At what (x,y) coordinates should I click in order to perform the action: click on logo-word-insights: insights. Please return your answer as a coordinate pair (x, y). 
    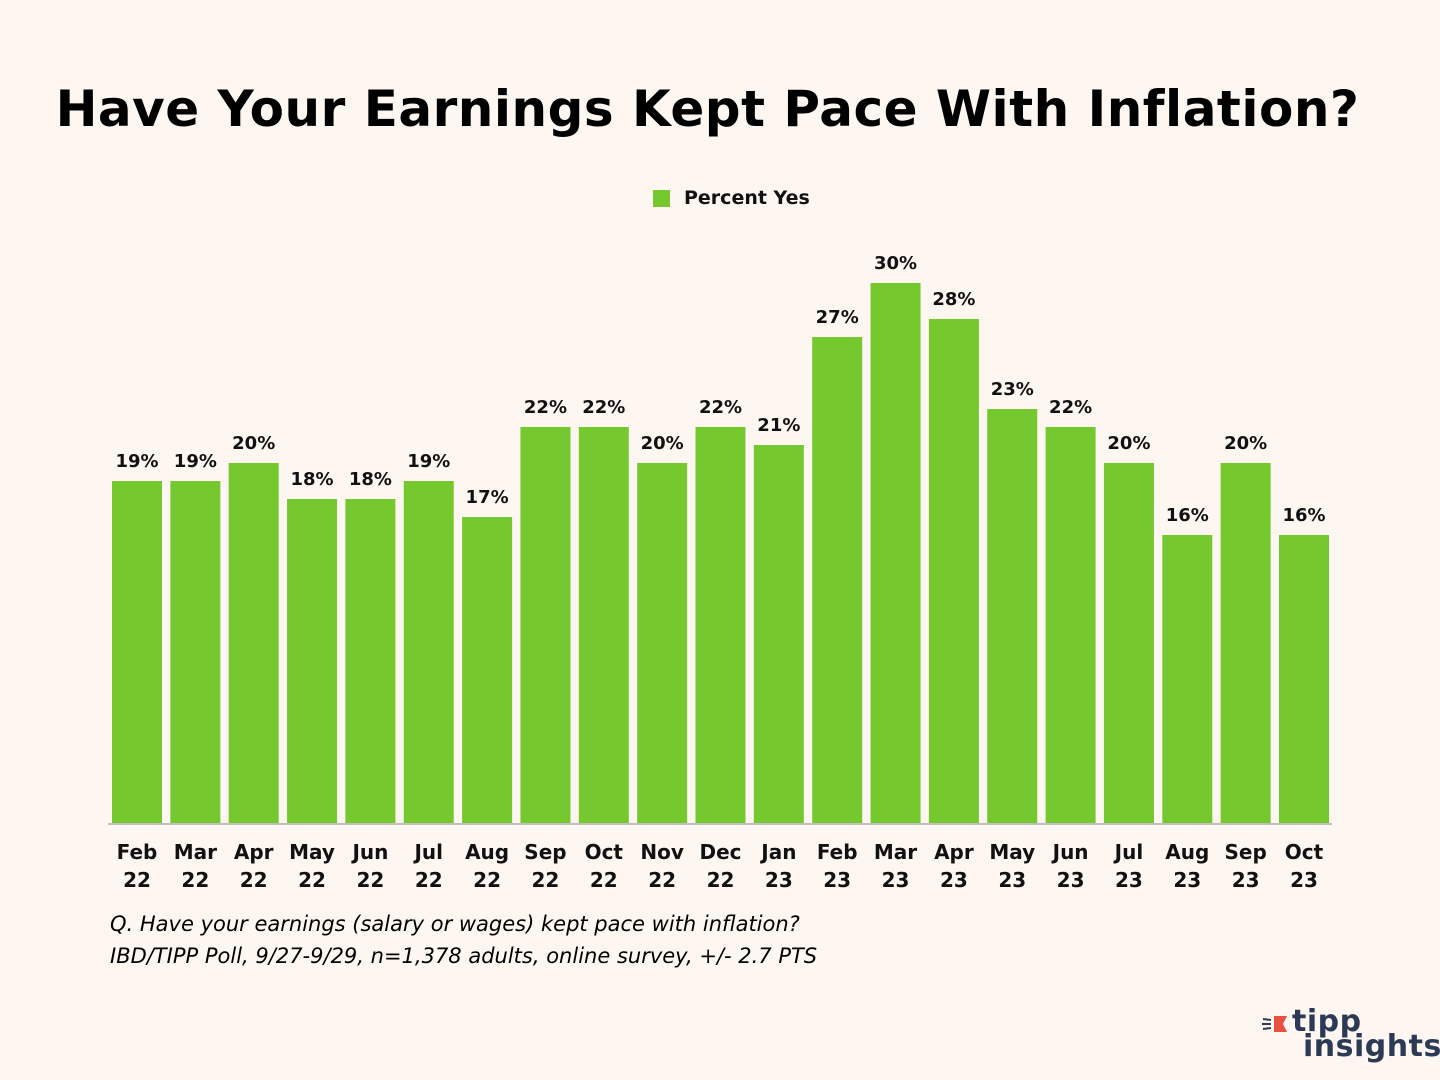
    Looking at the image, I should click on (1371, 1046).